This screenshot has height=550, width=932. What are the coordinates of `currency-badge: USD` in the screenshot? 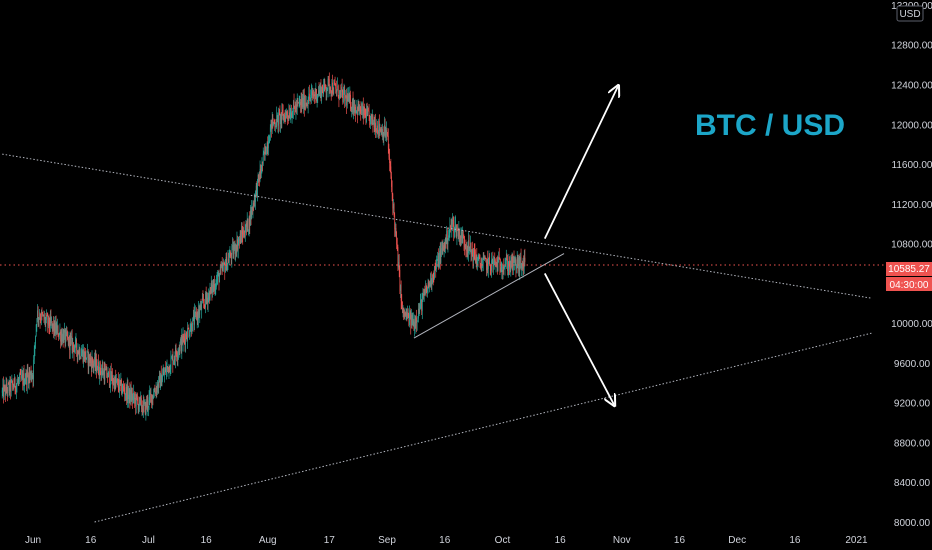 It's located at (910, 13).